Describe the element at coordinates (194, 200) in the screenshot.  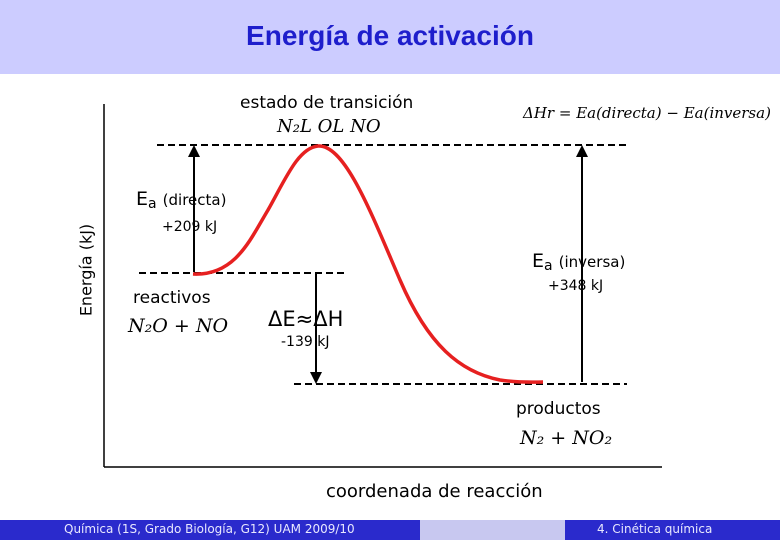
I see `ea-forward-text: (directa)` at that location.